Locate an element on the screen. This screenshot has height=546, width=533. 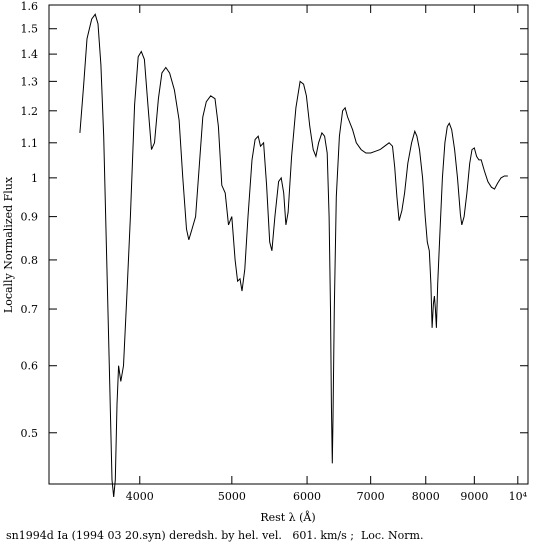
x-tick-label: 6000 is located at coordinates (307, 496).